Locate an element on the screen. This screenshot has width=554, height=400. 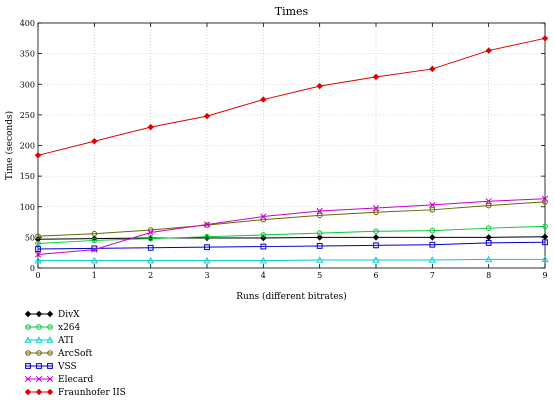
x-tick-label: 9 is located at coordinates (544, 275).